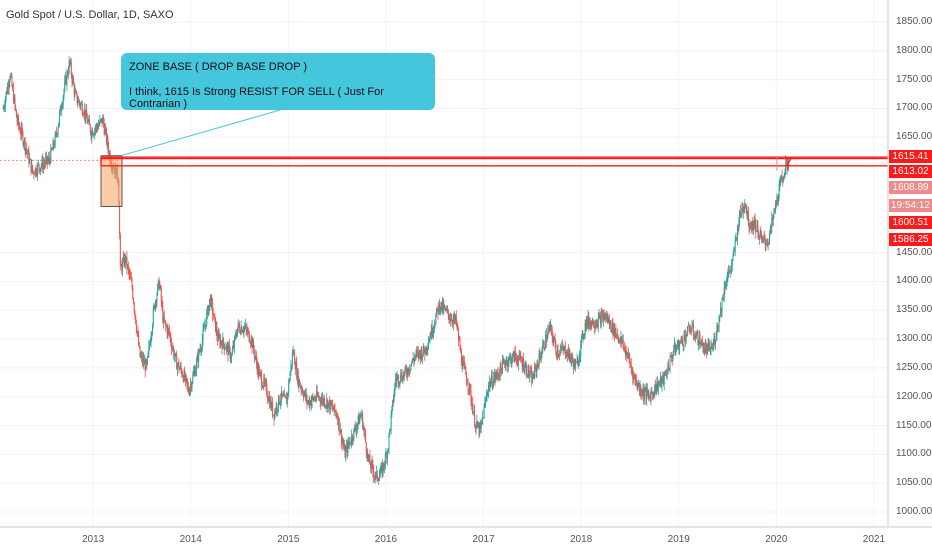  I want to click on callout-pointer, so click(200, 133).